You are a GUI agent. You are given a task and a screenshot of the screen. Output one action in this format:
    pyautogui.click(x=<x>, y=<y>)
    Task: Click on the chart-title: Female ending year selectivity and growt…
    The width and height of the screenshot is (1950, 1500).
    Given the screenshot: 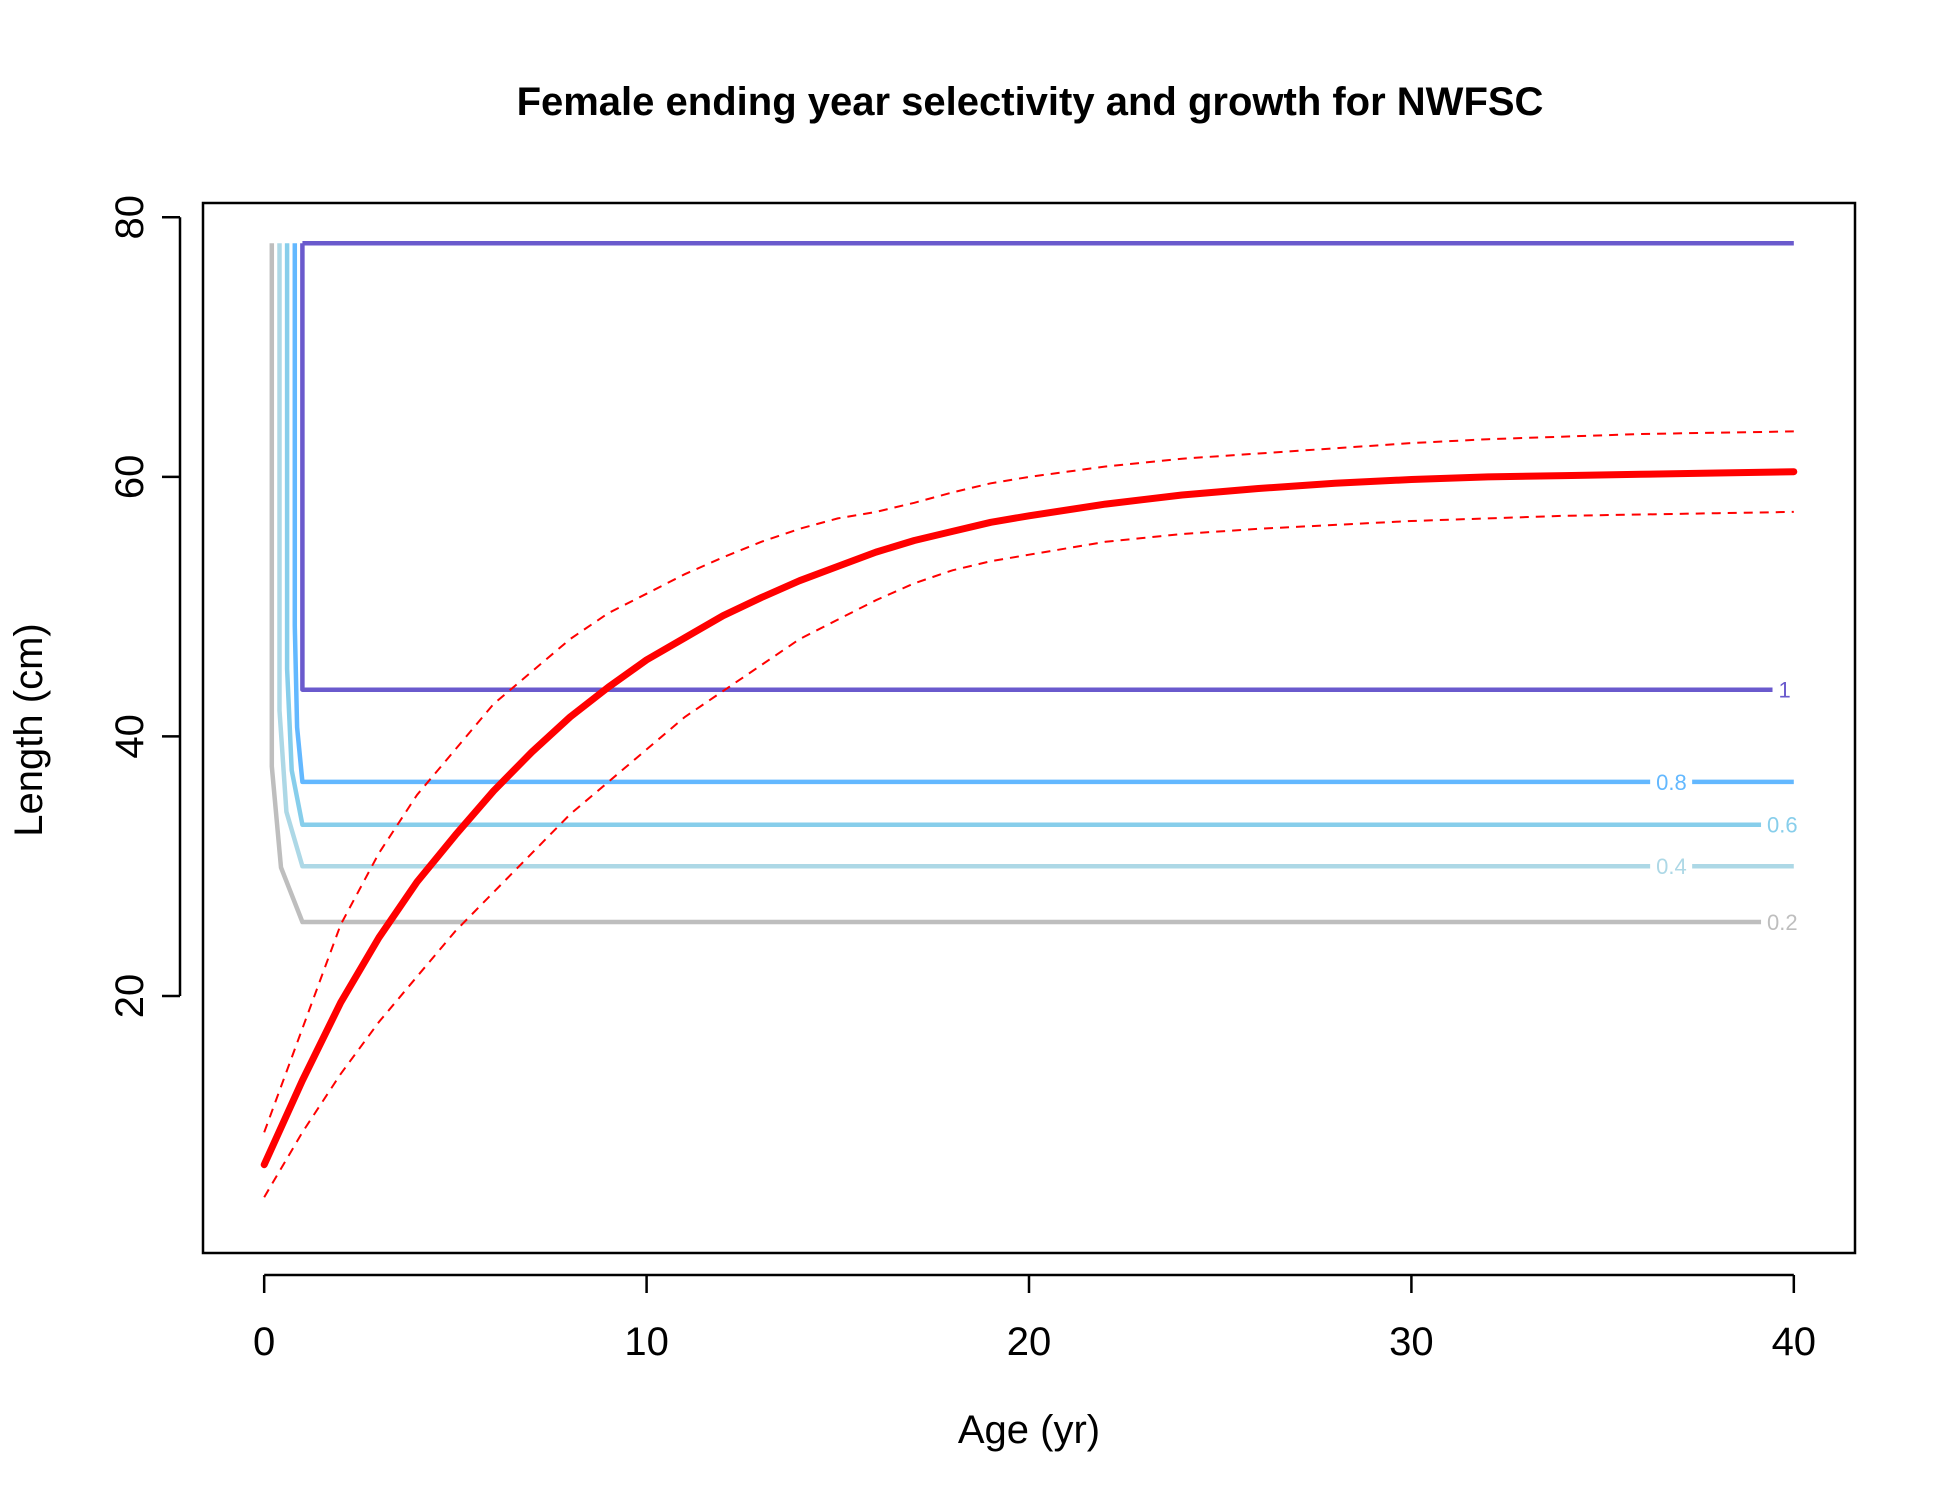 What is the action you would take?
    pyautogui.click(x=1030, y=102)
    